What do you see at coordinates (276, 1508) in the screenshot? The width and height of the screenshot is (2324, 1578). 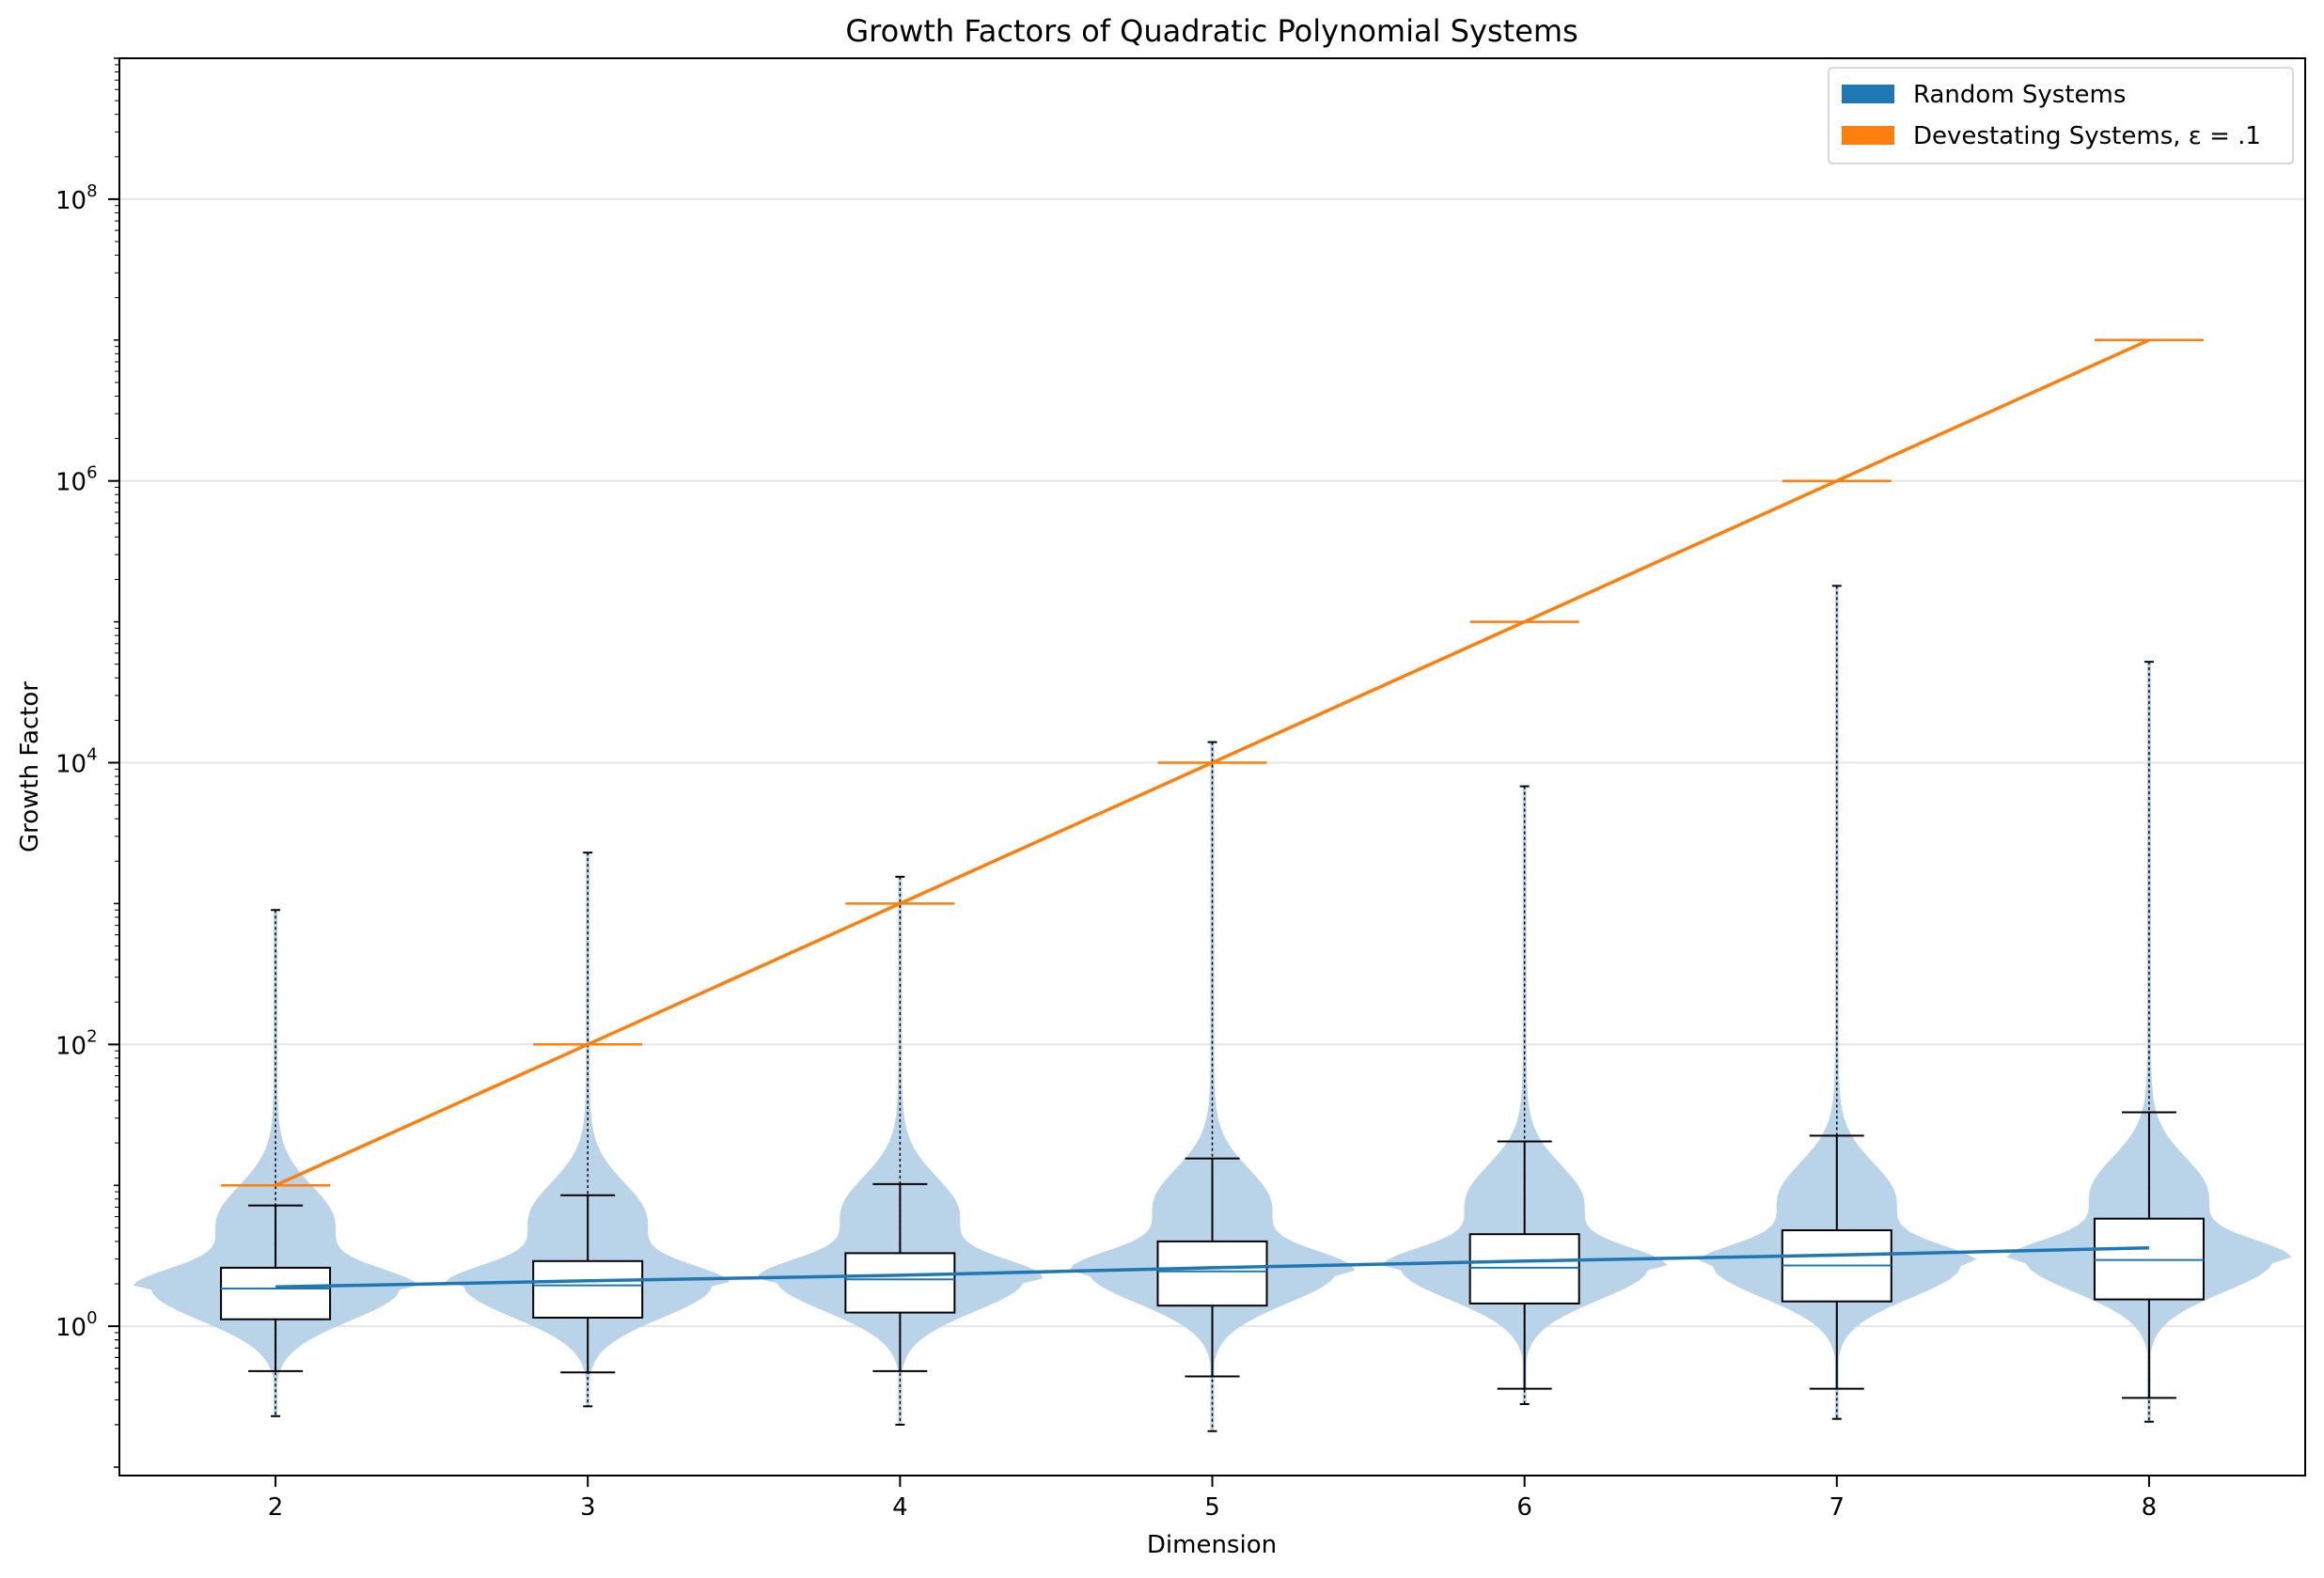 I see `x-tick-label: 2` at bounding box center [276, 1508].